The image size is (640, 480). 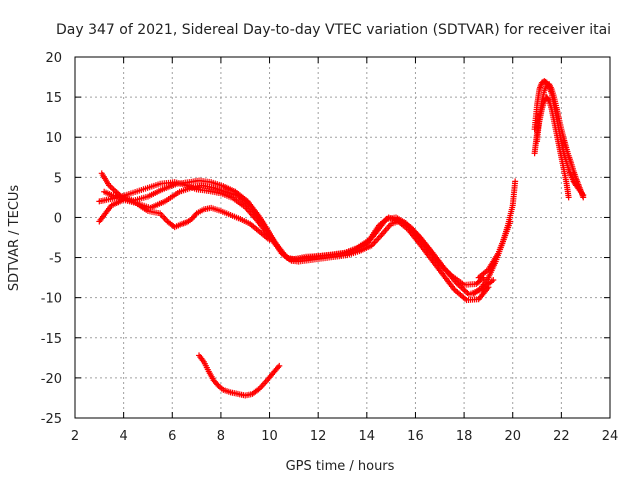 What do you see at coordinates (318, 436) in the screenshot?
I see `x-tick-label: 12` at bounding box center [318, 436].